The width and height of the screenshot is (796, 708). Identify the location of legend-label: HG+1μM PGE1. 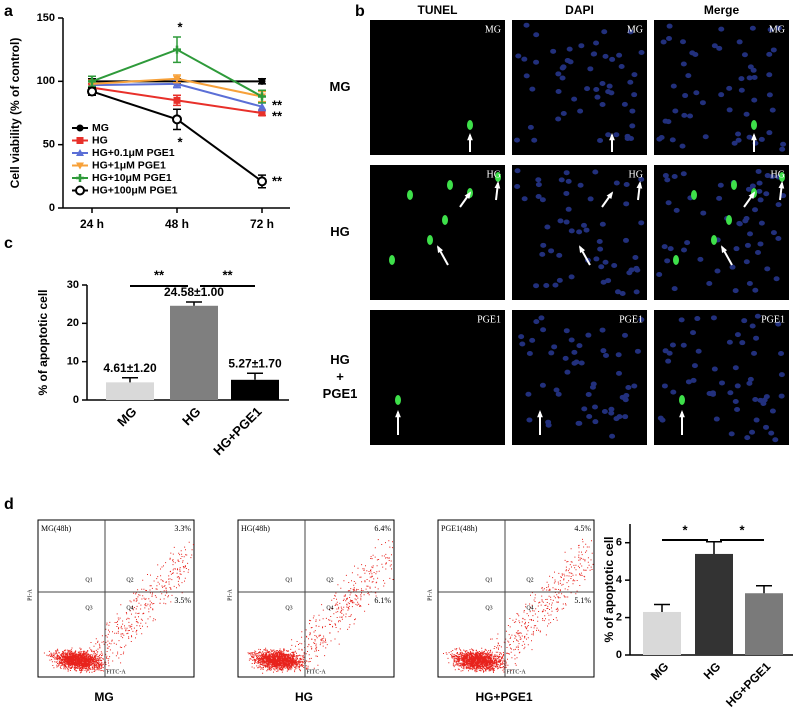
(129, 165).